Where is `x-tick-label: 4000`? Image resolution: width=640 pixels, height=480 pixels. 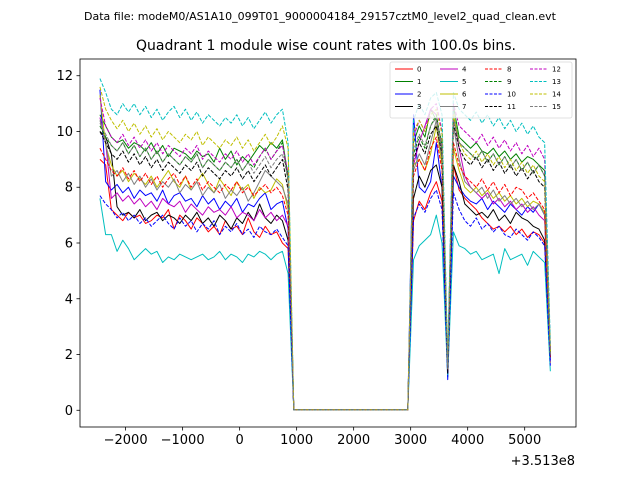
x-tick-label: 4000 is located at coordinates (467, 440).